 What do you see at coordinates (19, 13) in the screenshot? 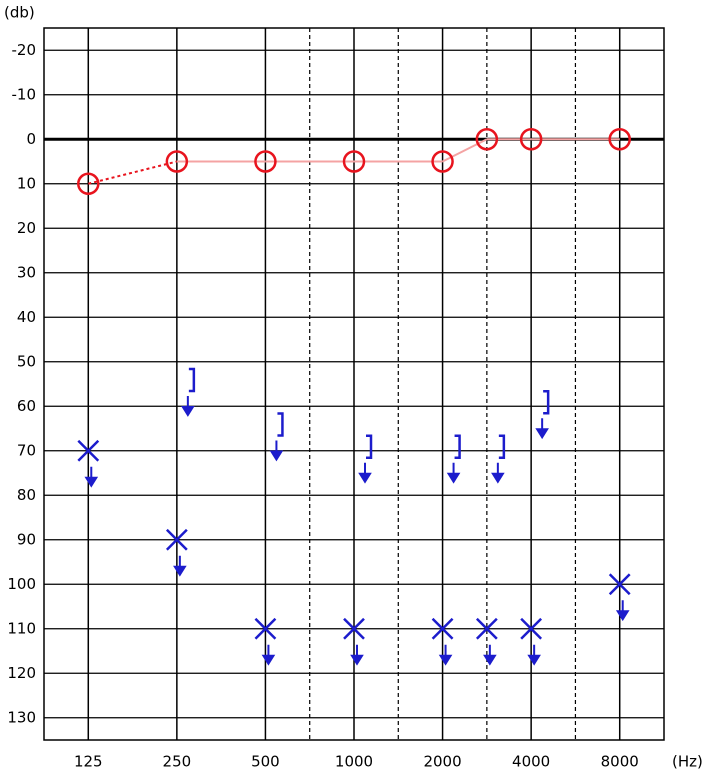
I see `y-axis-label: (db)` at bounding box center [19, 13].